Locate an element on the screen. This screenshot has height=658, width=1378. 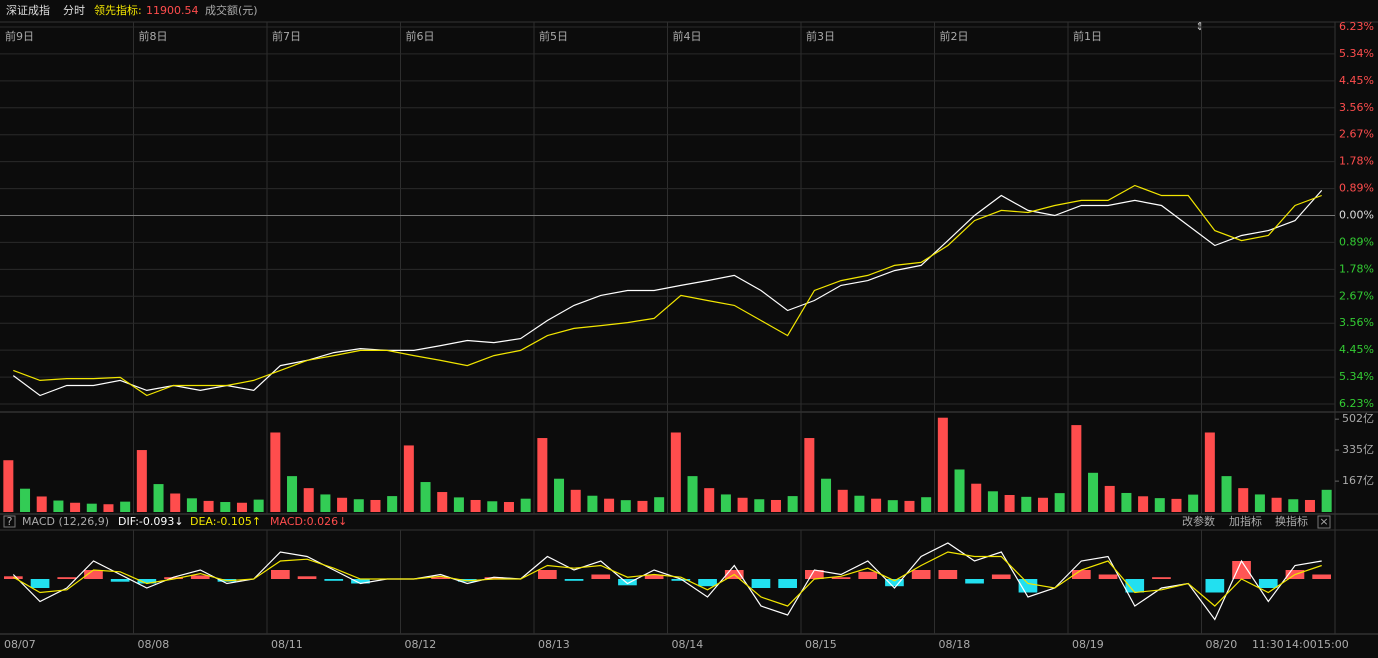
day-label: 前2日 is located at coordinates (954, 36).